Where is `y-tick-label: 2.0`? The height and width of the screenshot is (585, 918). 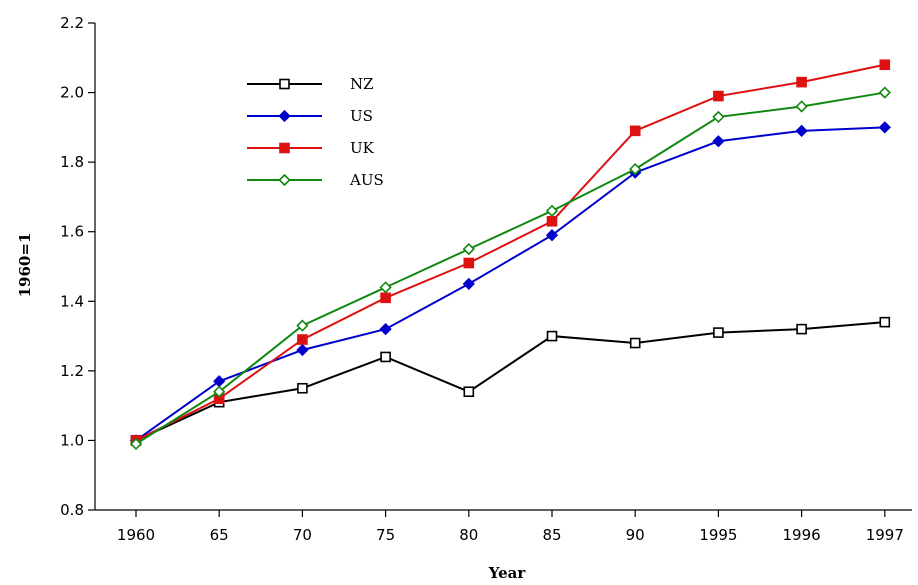 y-tick-label: 2.0 is located at coordinates (72, 93).